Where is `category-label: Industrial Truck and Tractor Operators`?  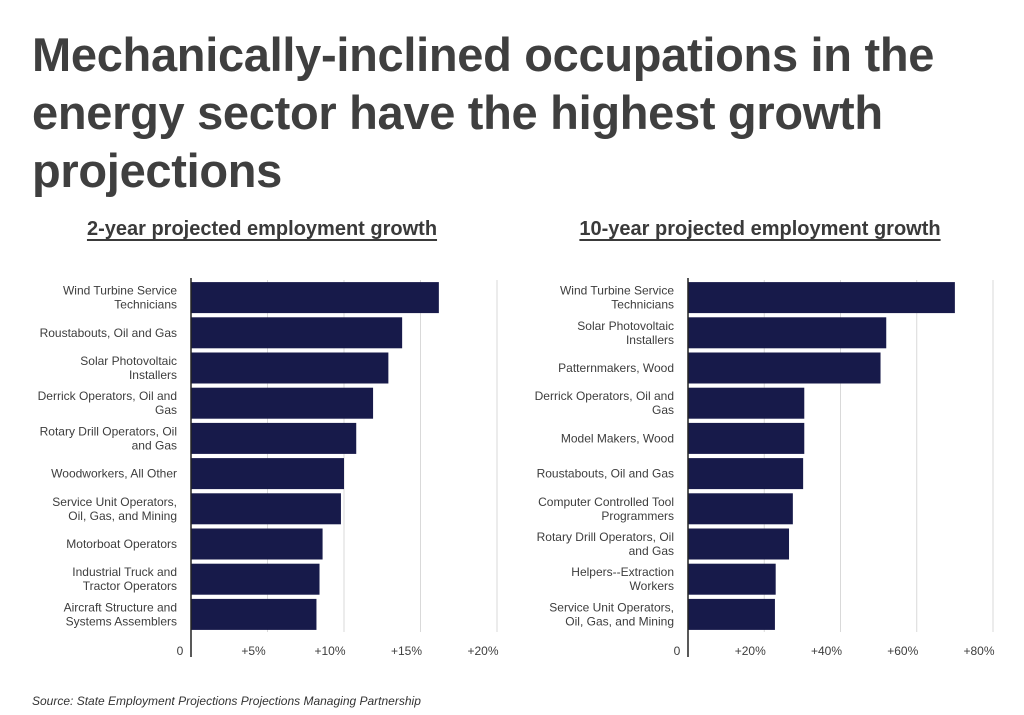
category-label: Industrial Truck and Tractor Operators is located at coordinates (124, 579).